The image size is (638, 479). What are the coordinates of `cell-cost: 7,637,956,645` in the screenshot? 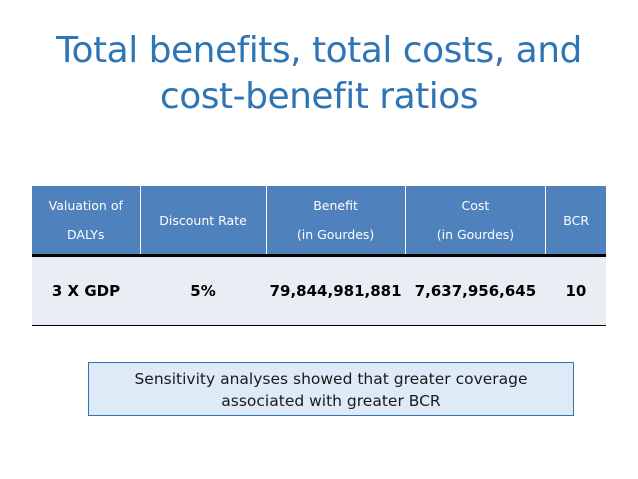 It's located at (475, 290).